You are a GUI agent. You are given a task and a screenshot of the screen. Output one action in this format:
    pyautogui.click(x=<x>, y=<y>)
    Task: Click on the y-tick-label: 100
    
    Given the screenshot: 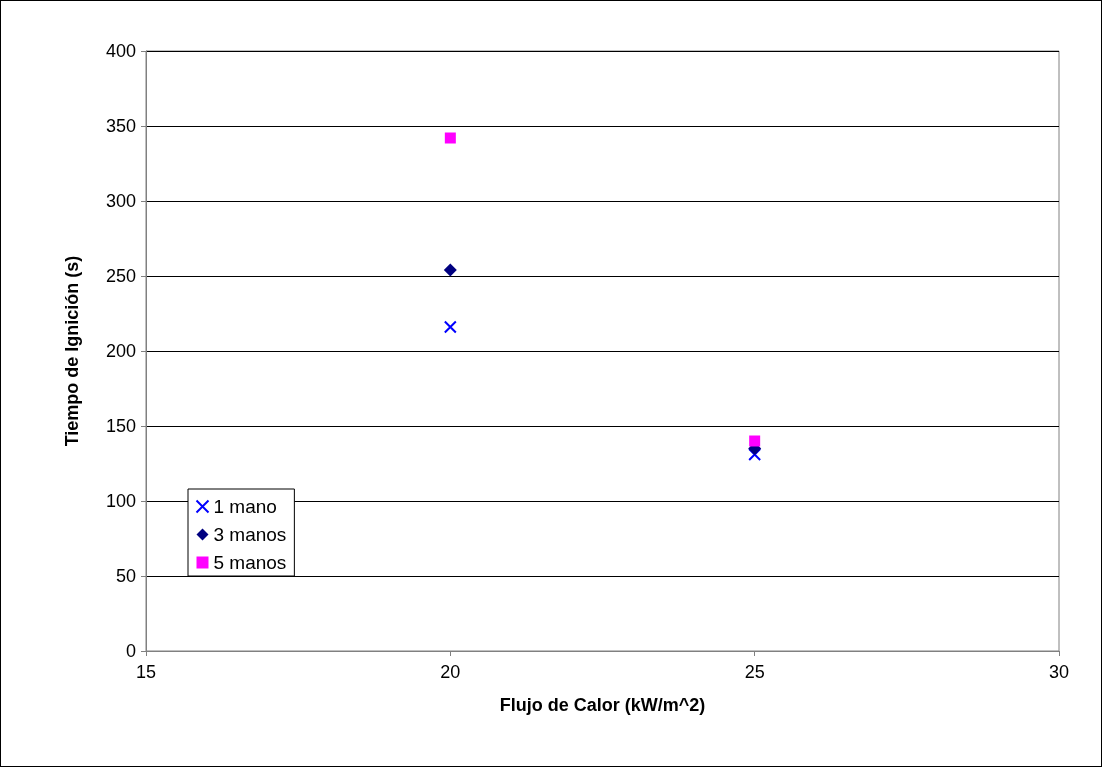 What is the action you would take?
    pyautogui.click(x=120, y=501)
    